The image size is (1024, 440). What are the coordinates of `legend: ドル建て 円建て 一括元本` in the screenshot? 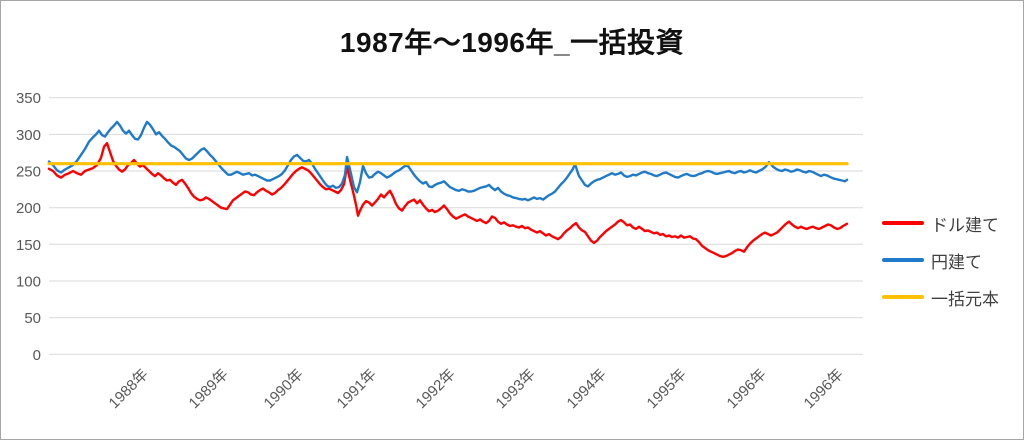 It's located at (940, 267).